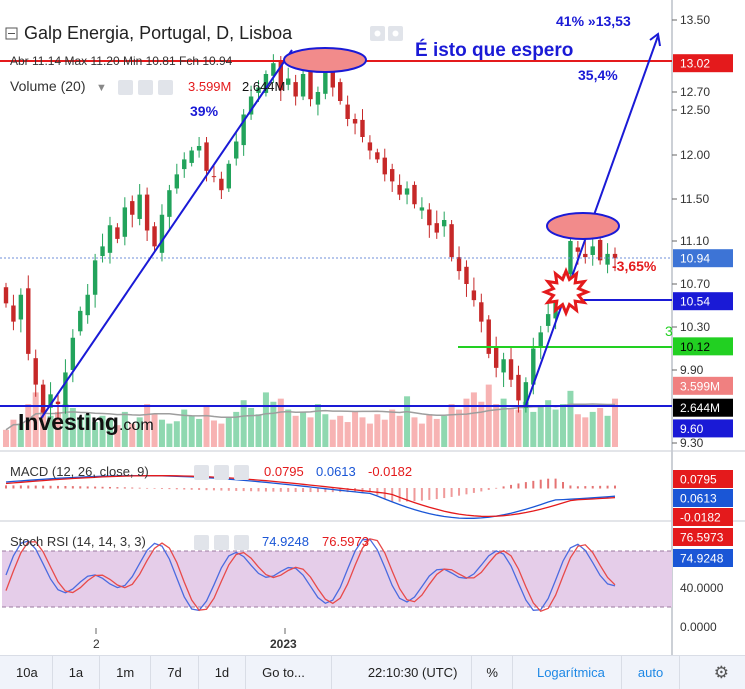 The image size is (745, 689). I want to click on price-tick-label: 10.30, so click(695, 327).